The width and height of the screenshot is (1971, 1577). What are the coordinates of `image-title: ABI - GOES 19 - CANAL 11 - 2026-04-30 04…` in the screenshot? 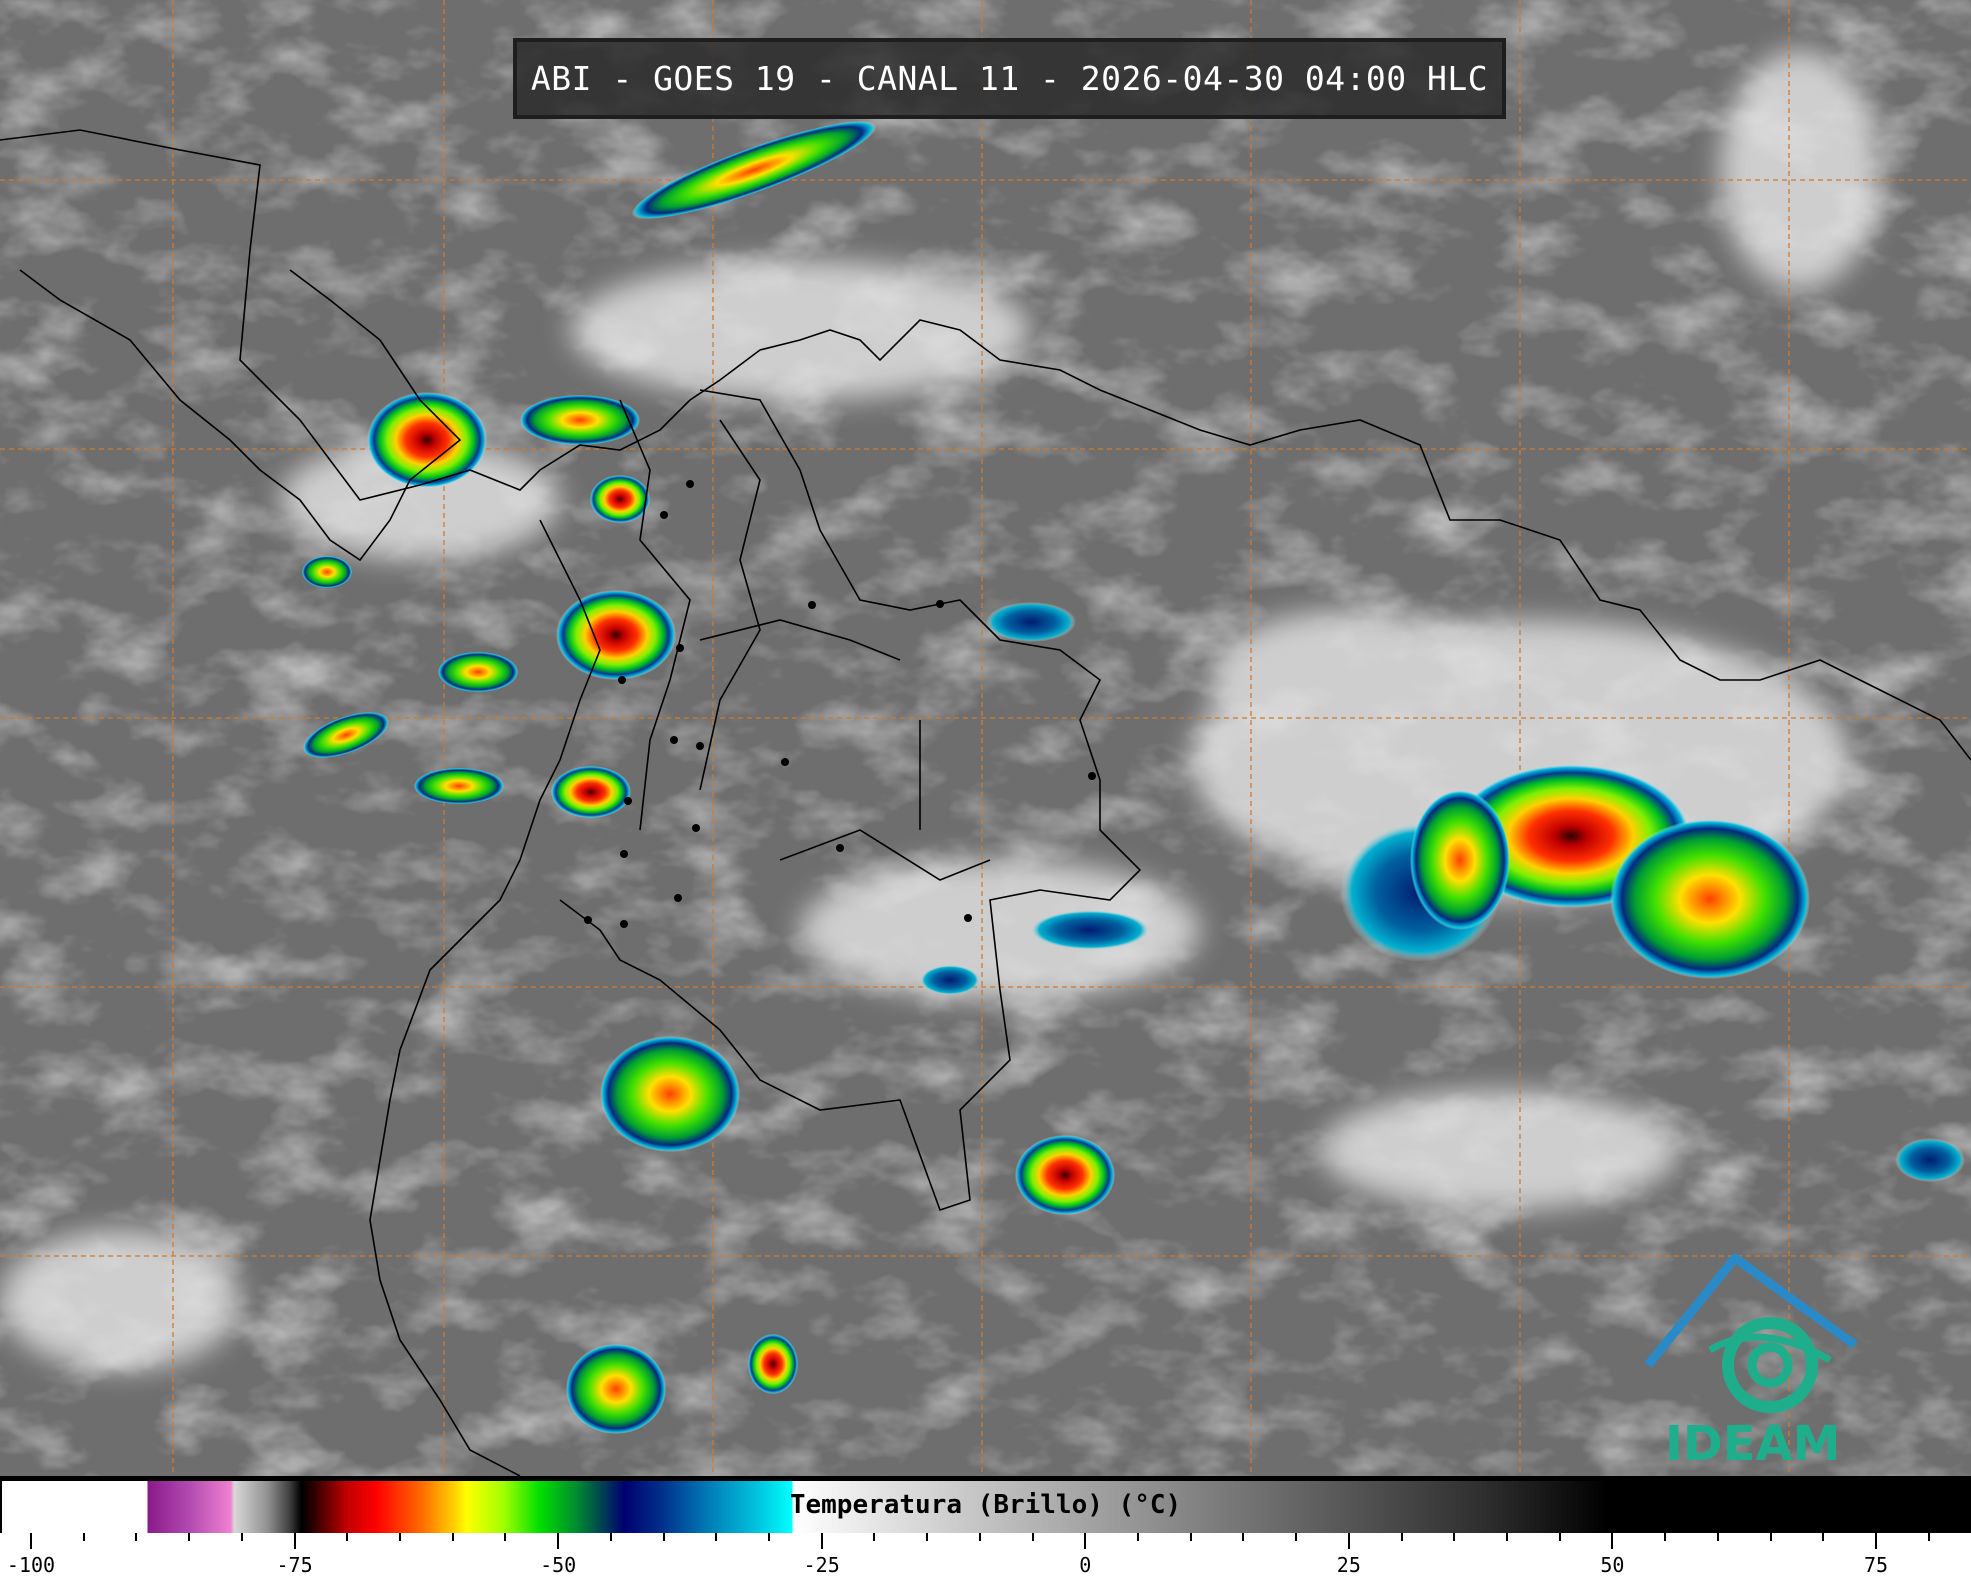 It's located at (1009, 78).